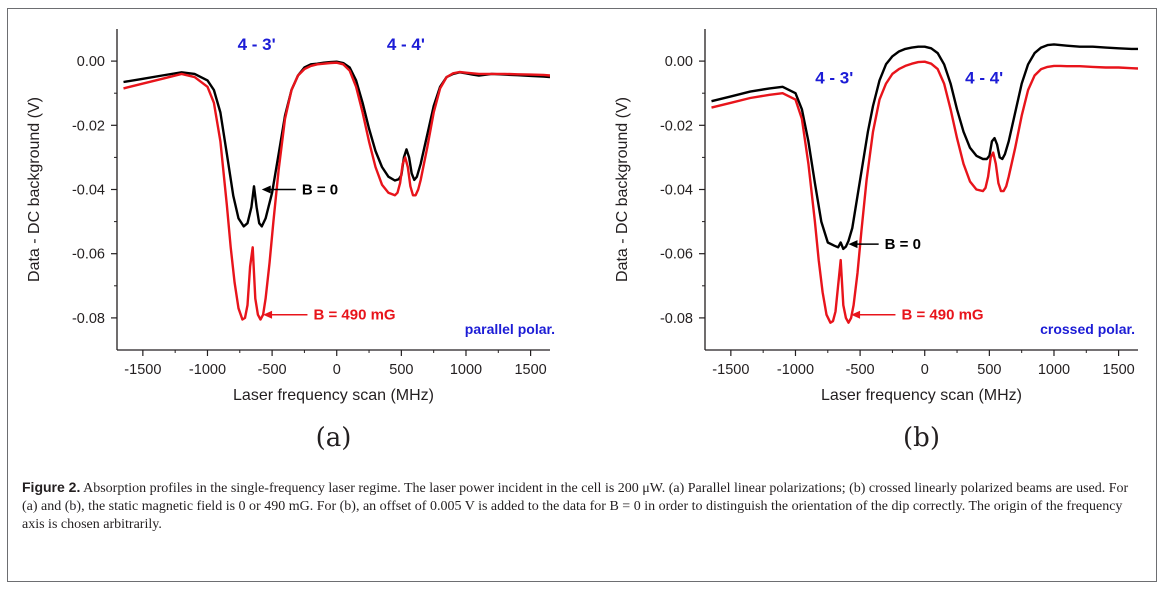  What do you see at coordinates (921, 438) in the screenshot?
I see `panel-label: (b)` at bounding box center [921, 438].